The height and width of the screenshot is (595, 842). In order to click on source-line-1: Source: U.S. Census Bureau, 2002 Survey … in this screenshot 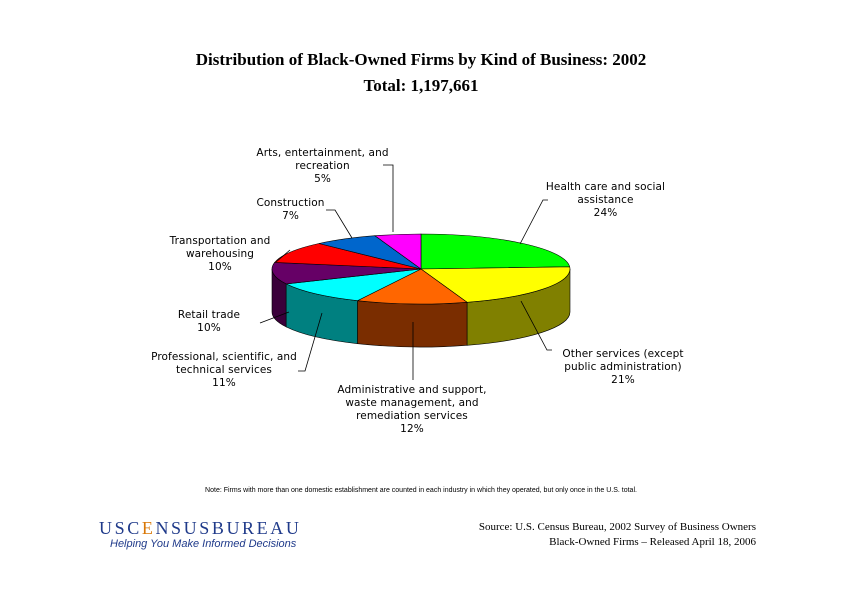, I will do `click(617, 527)`.